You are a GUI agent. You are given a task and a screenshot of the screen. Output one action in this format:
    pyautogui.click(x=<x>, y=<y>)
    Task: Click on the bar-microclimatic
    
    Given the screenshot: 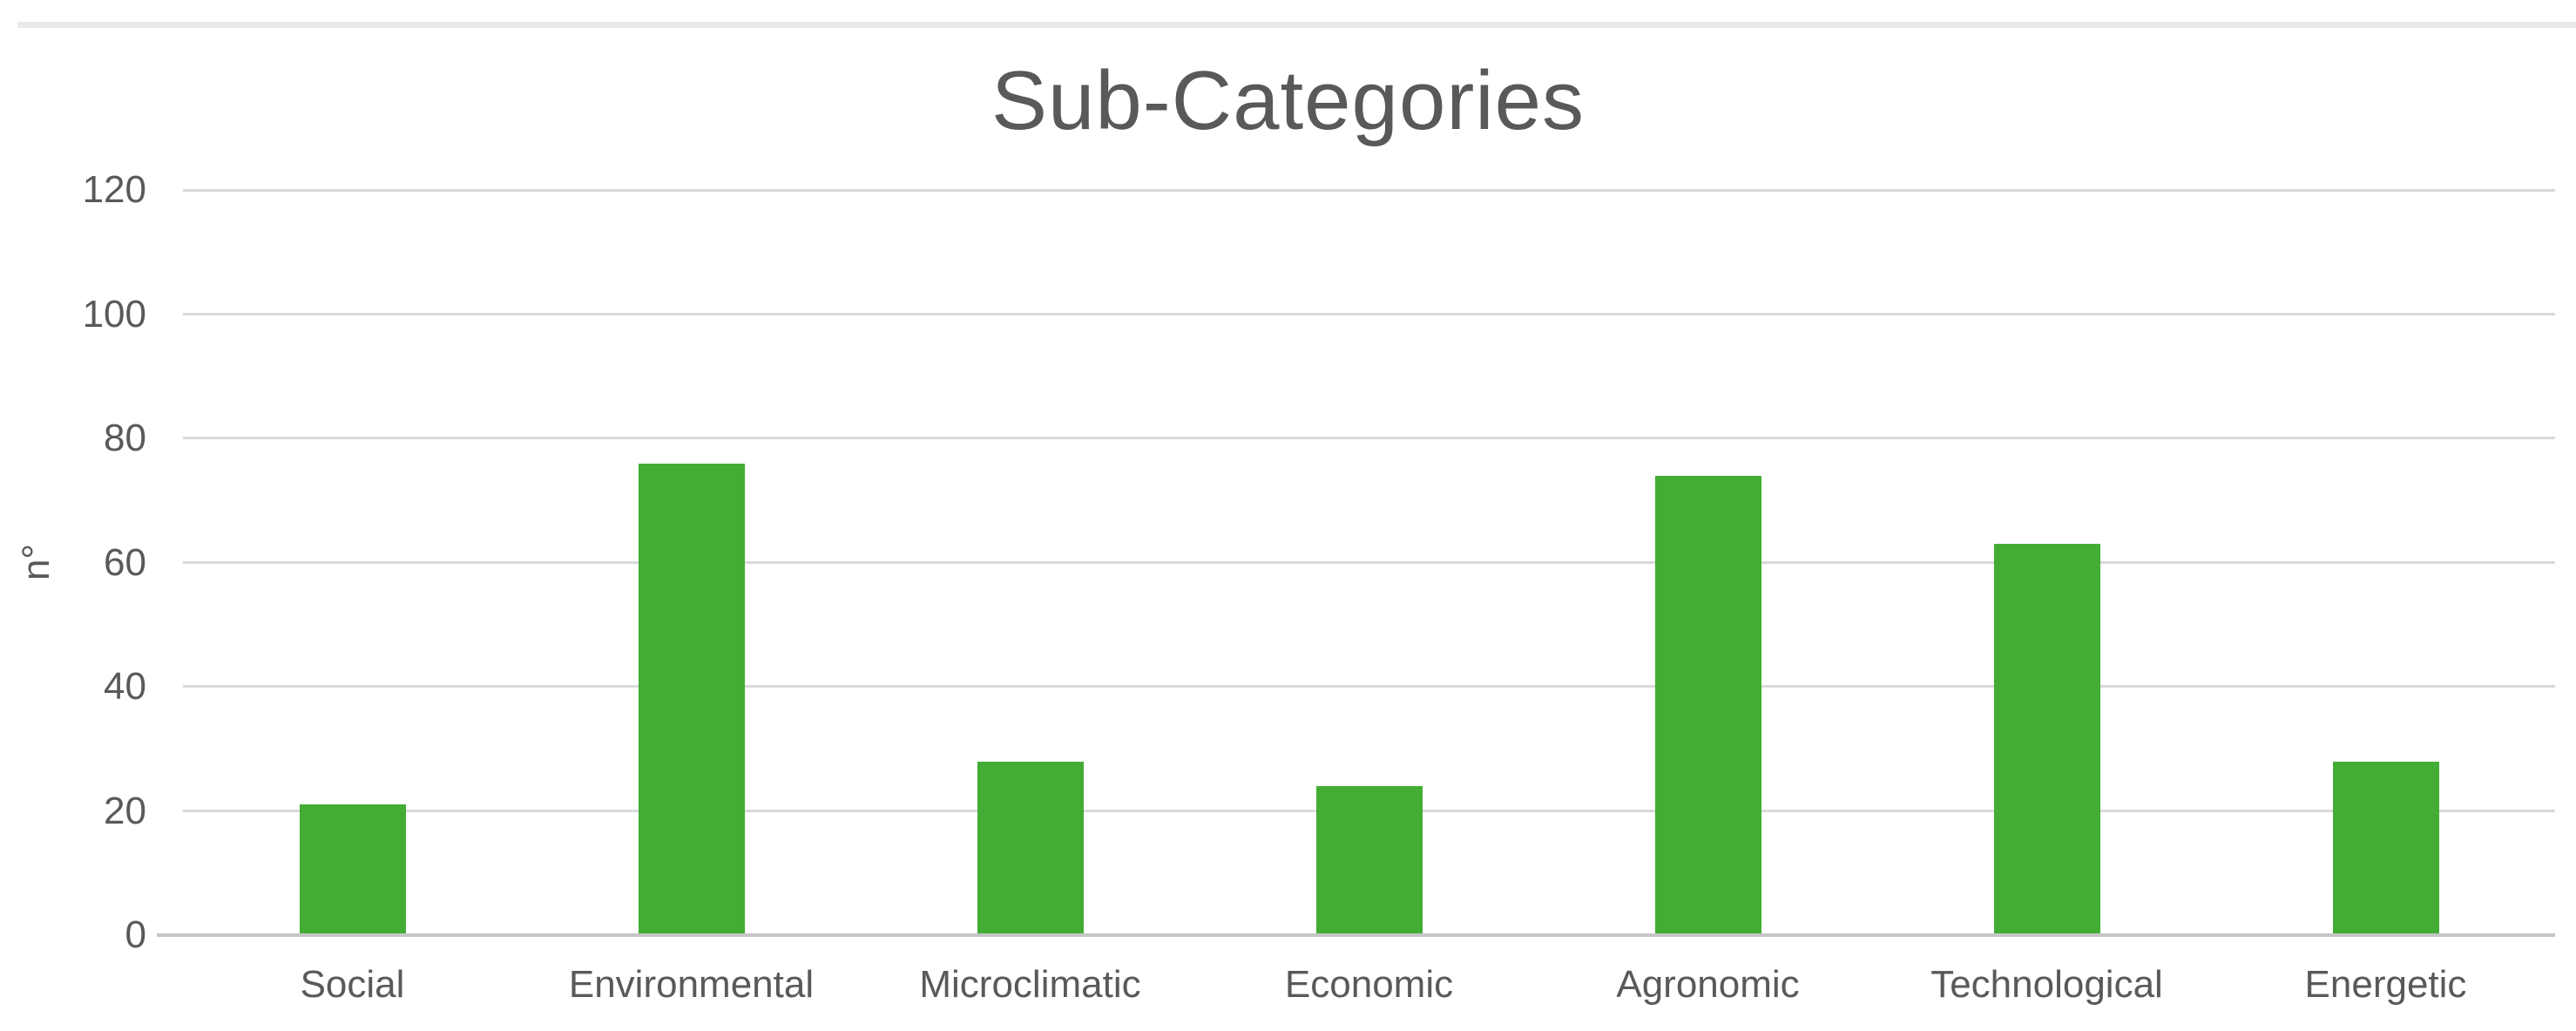 What is the action you would take?
    pyautogui.click(x=1030, y=848)
    